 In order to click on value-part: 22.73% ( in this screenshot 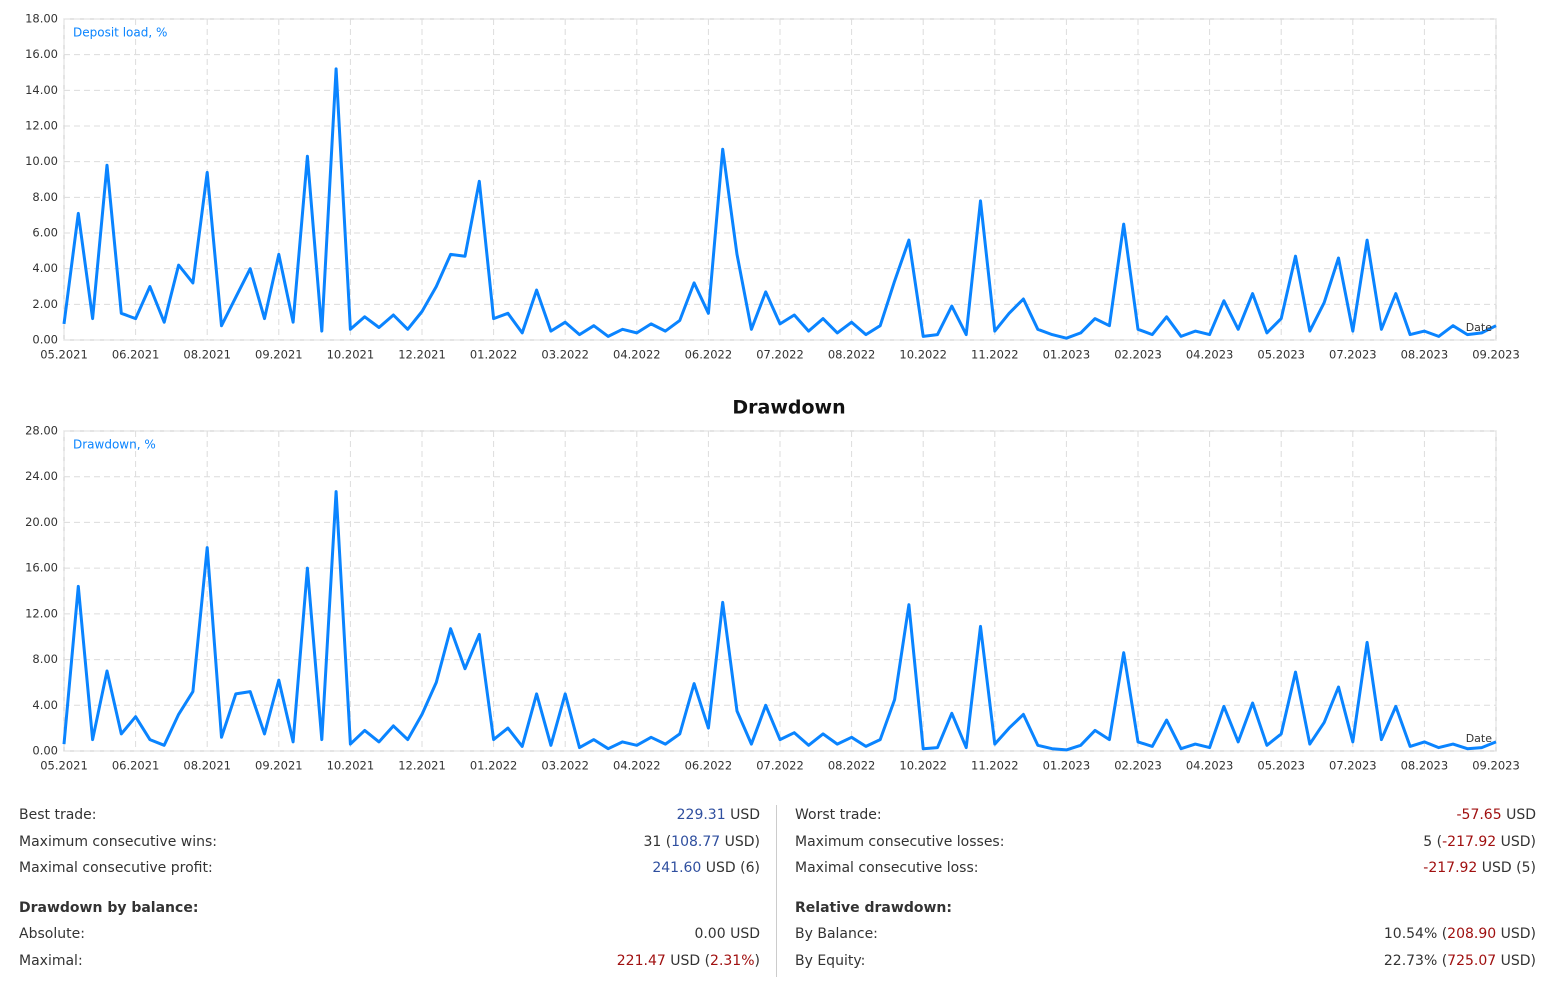, I will do `click(1415, 961)`.